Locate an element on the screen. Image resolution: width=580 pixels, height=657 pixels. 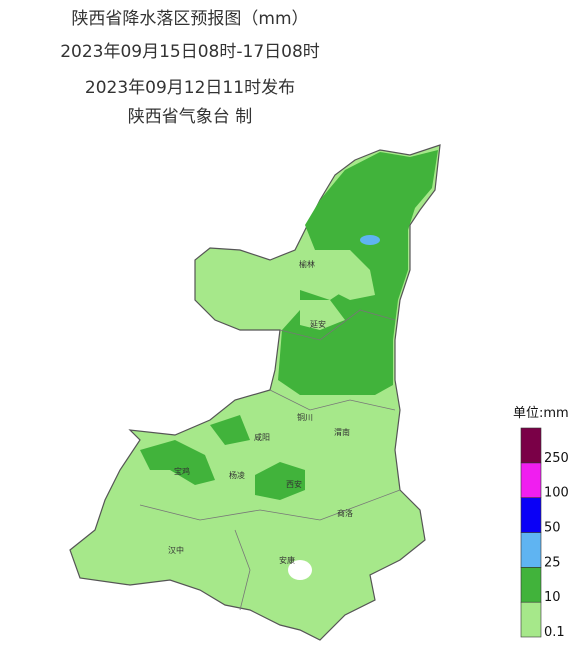
city-label: 汉中 is located at coordinates (176, 550).